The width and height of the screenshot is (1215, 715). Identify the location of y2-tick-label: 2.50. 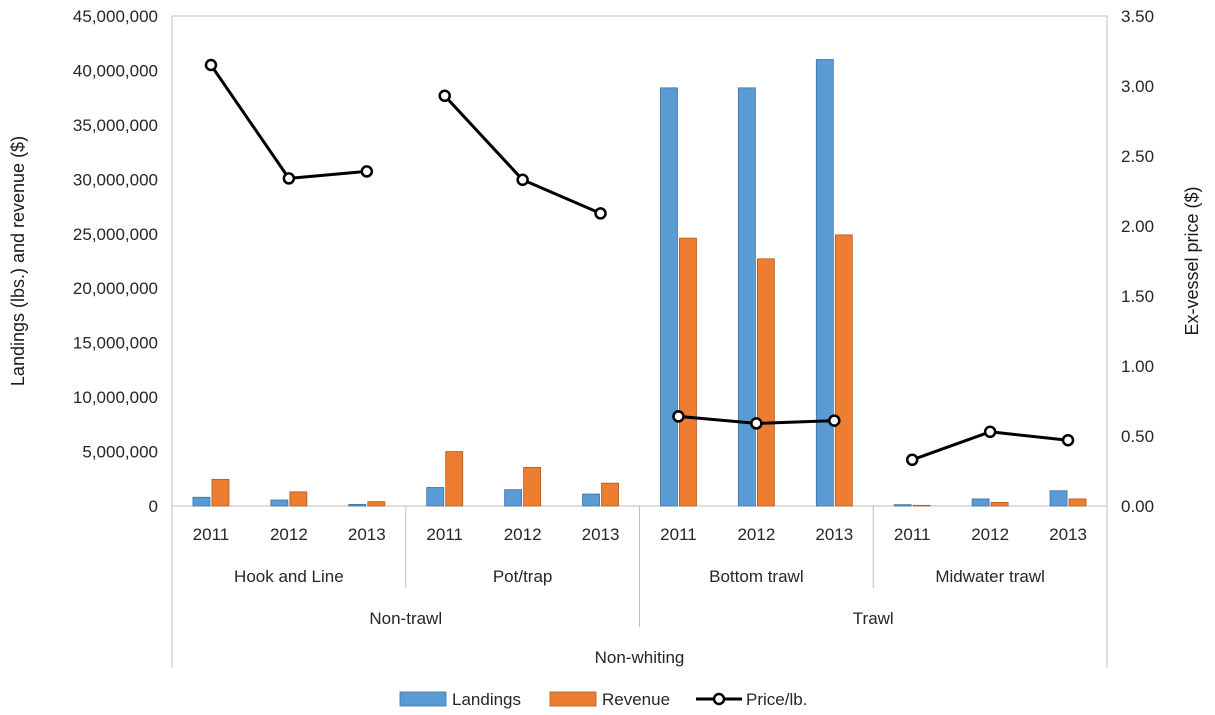
(1137, 156).